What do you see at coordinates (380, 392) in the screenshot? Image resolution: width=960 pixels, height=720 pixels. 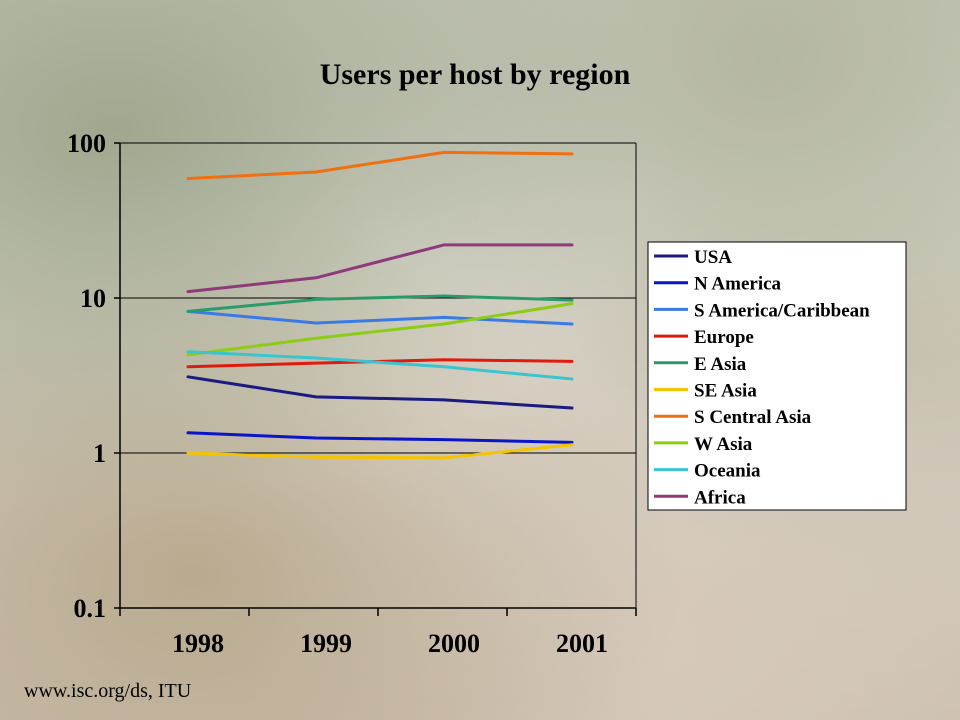 I see `series-line-usa` at bounding box center [380, 392].